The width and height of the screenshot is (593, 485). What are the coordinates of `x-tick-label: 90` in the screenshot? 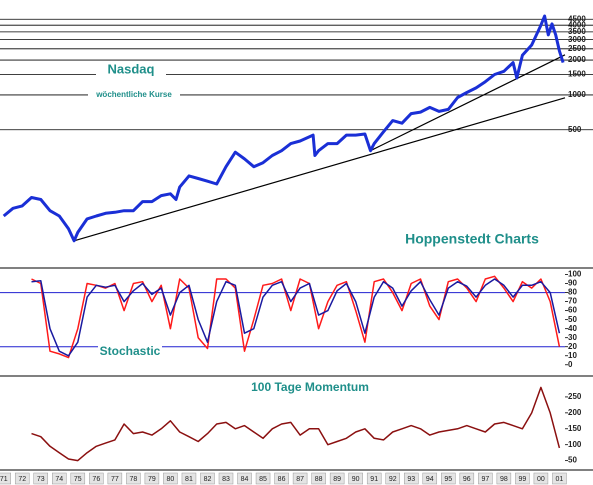 It's located at (356, 479).